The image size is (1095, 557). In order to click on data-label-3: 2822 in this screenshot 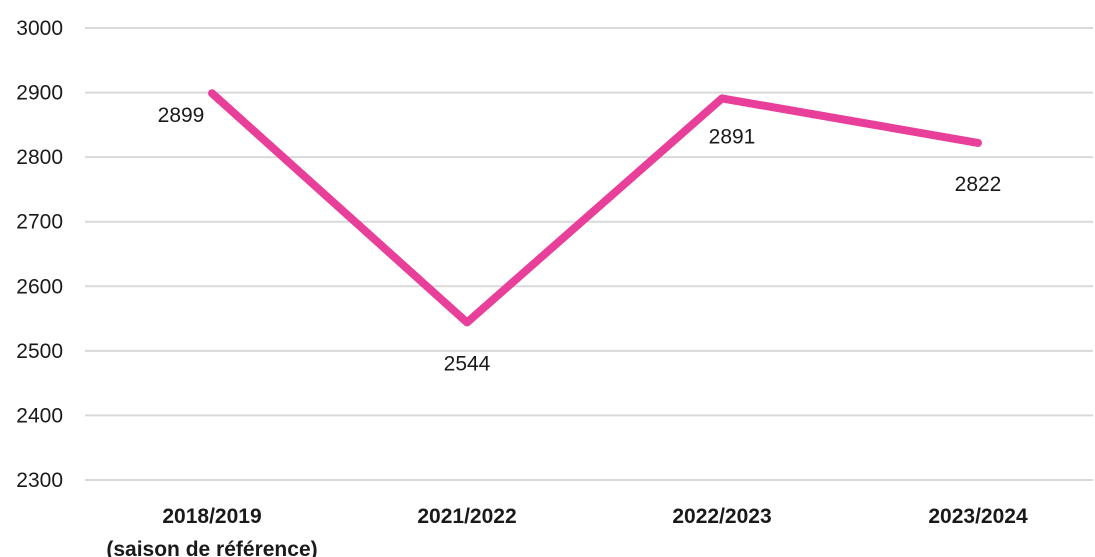, I will do `click(978, 184)`.